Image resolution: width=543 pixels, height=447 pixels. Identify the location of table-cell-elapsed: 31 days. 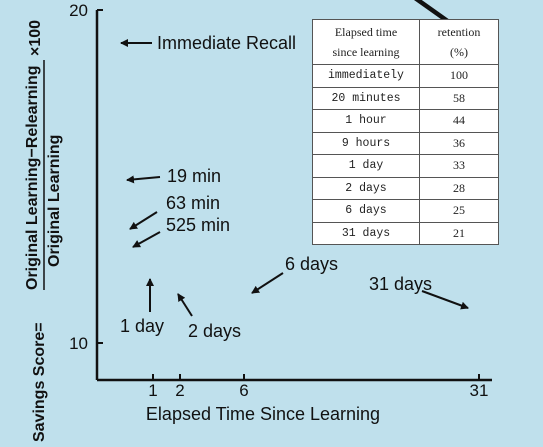
(366, 233).